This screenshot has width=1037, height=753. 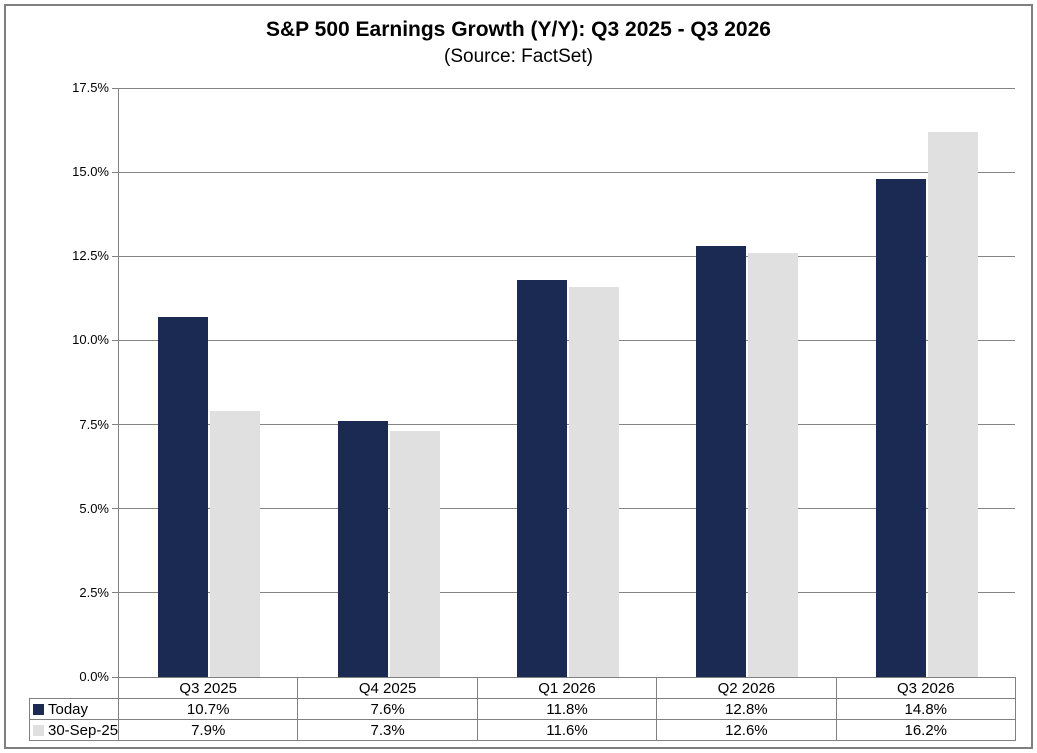 What do you see at coordinates (38, 730) in the screenshot?
I see `legend-swatch-30-sep-25-icon` at bounding box center [38, 730].